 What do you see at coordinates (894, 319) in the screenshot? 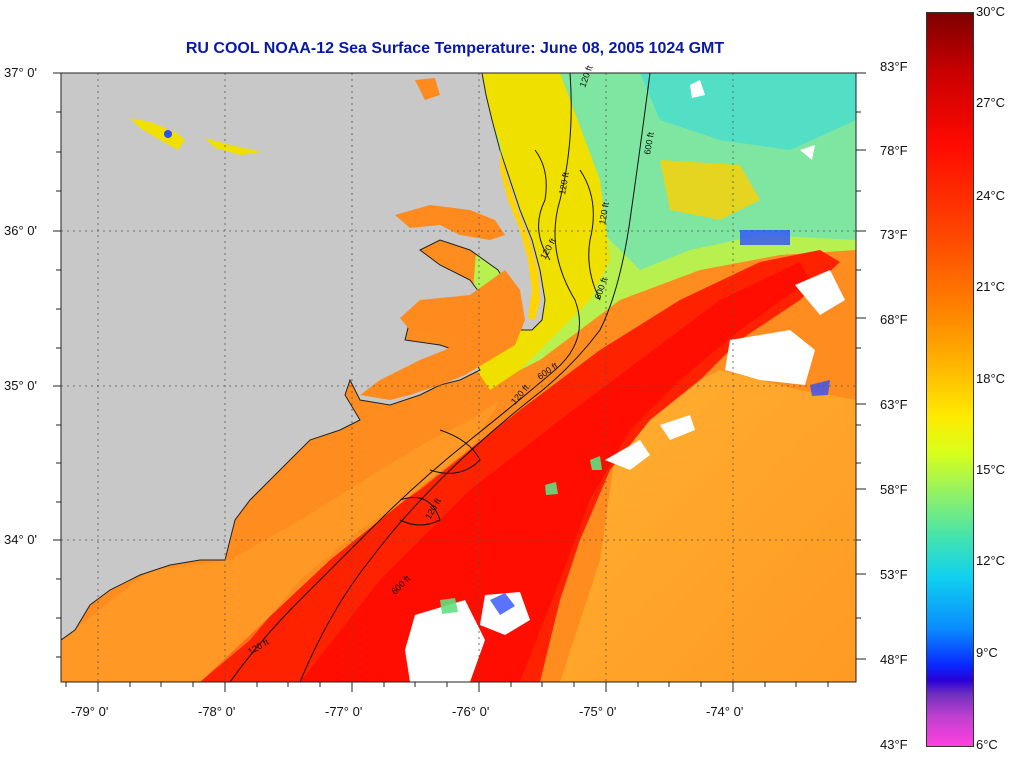
I see `f-label: 68°F` at bounding box center [894, 319].